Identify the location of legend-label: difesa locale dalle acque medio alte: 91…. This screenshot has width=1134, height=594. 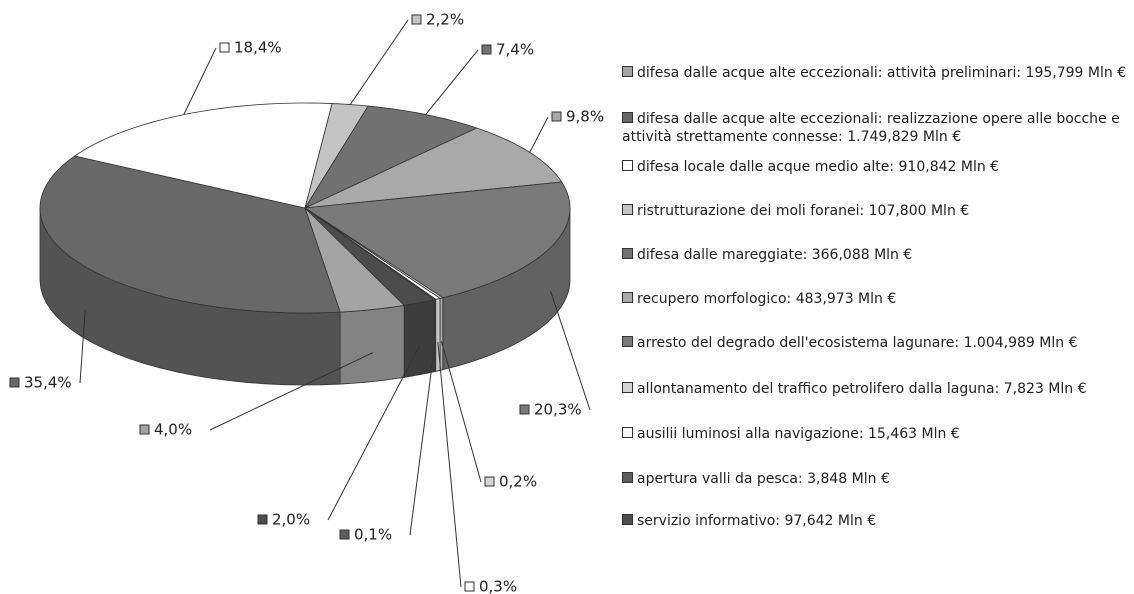
(818, 167).